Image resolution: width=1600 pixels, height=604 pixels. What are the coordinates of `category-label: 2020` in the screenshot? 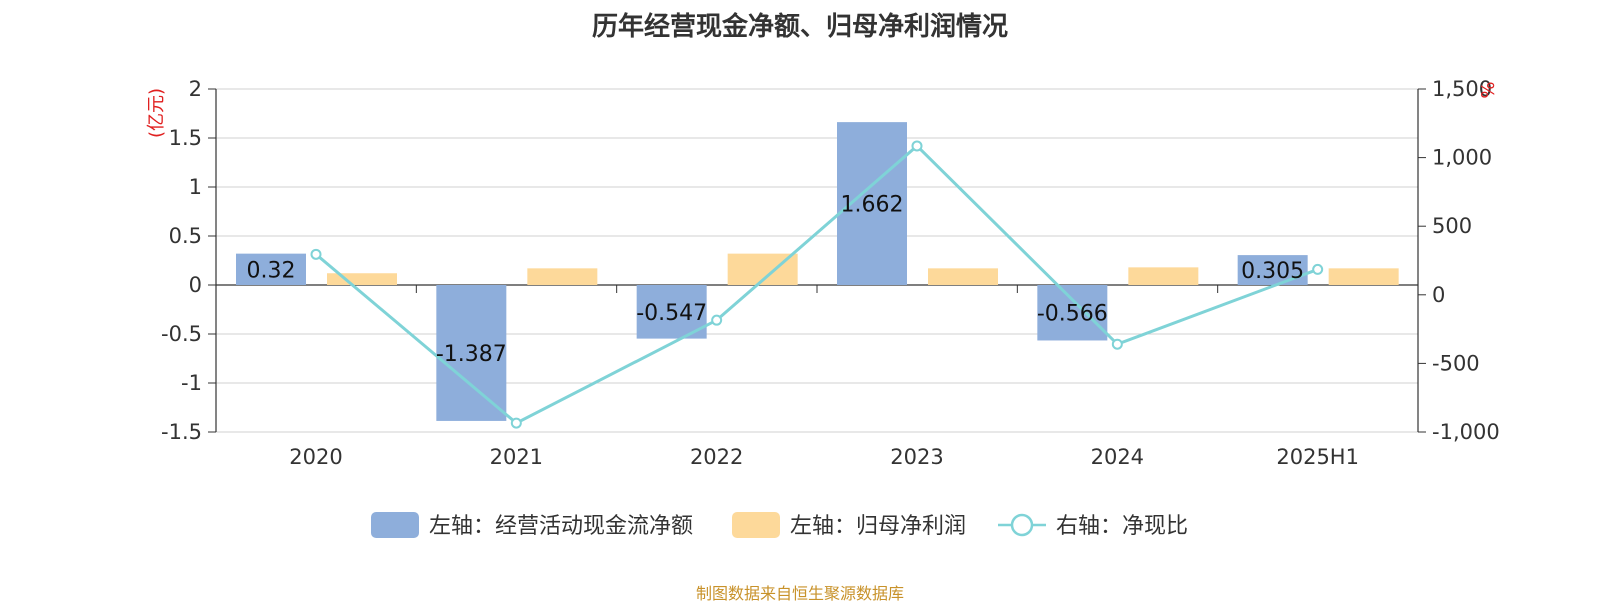 It's located at (315, 457).